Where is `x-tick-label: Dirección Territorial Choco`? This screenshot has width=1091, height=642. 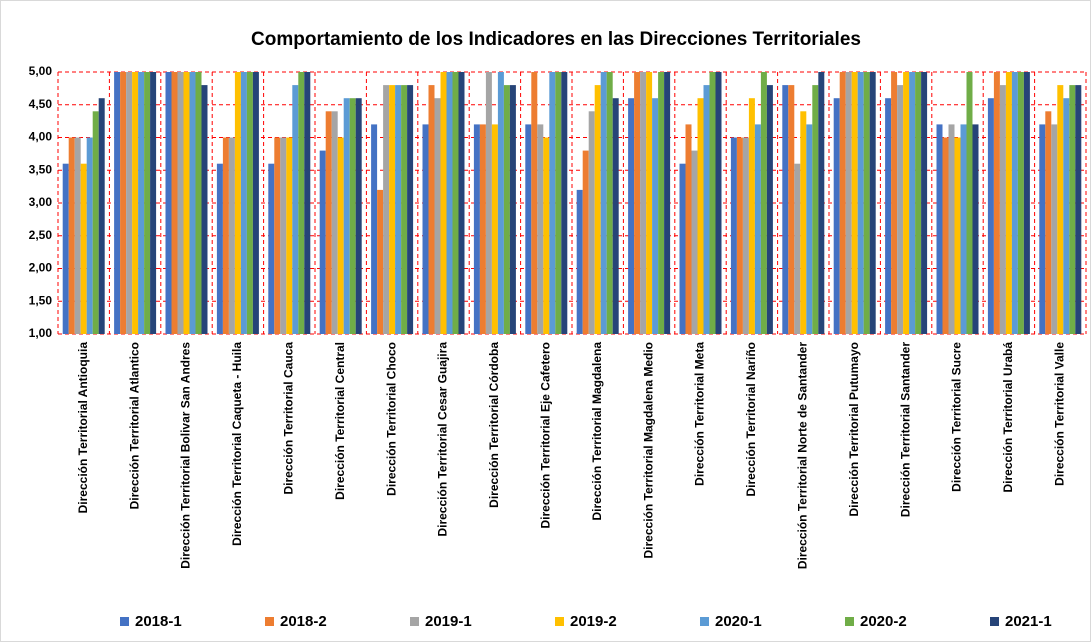 x-tick-label: Dirección Territorial Choco is located at coordinates (391, 419).